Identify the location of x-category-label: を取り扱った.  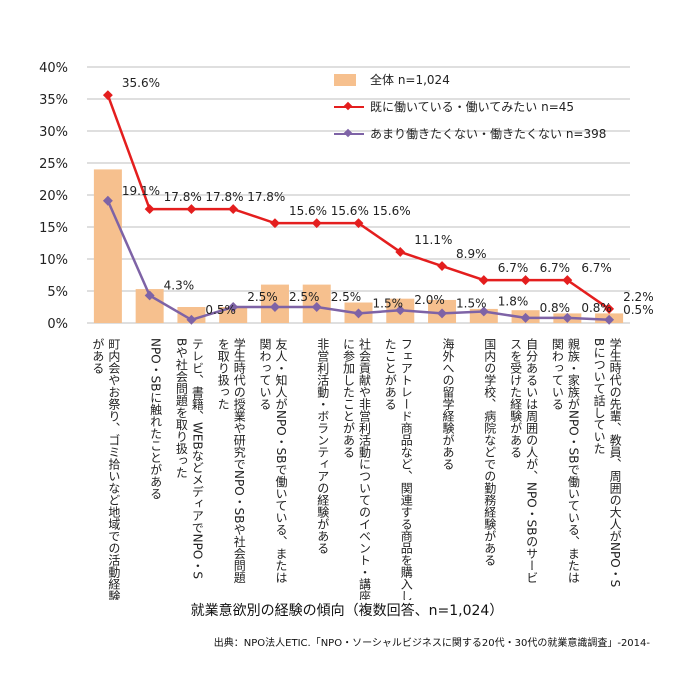
(223, 374).